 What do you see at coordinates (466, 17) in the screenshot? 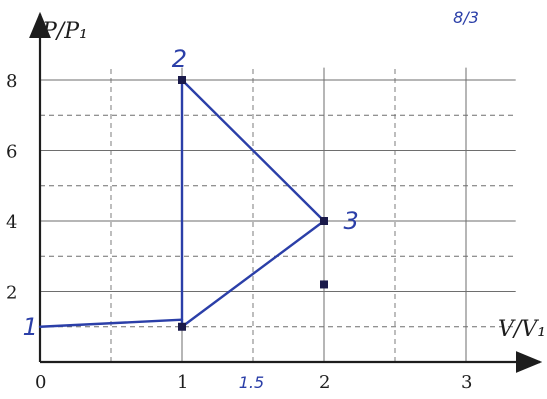
I see `annotation-label: 8/3` at bounding box center [466, 17].